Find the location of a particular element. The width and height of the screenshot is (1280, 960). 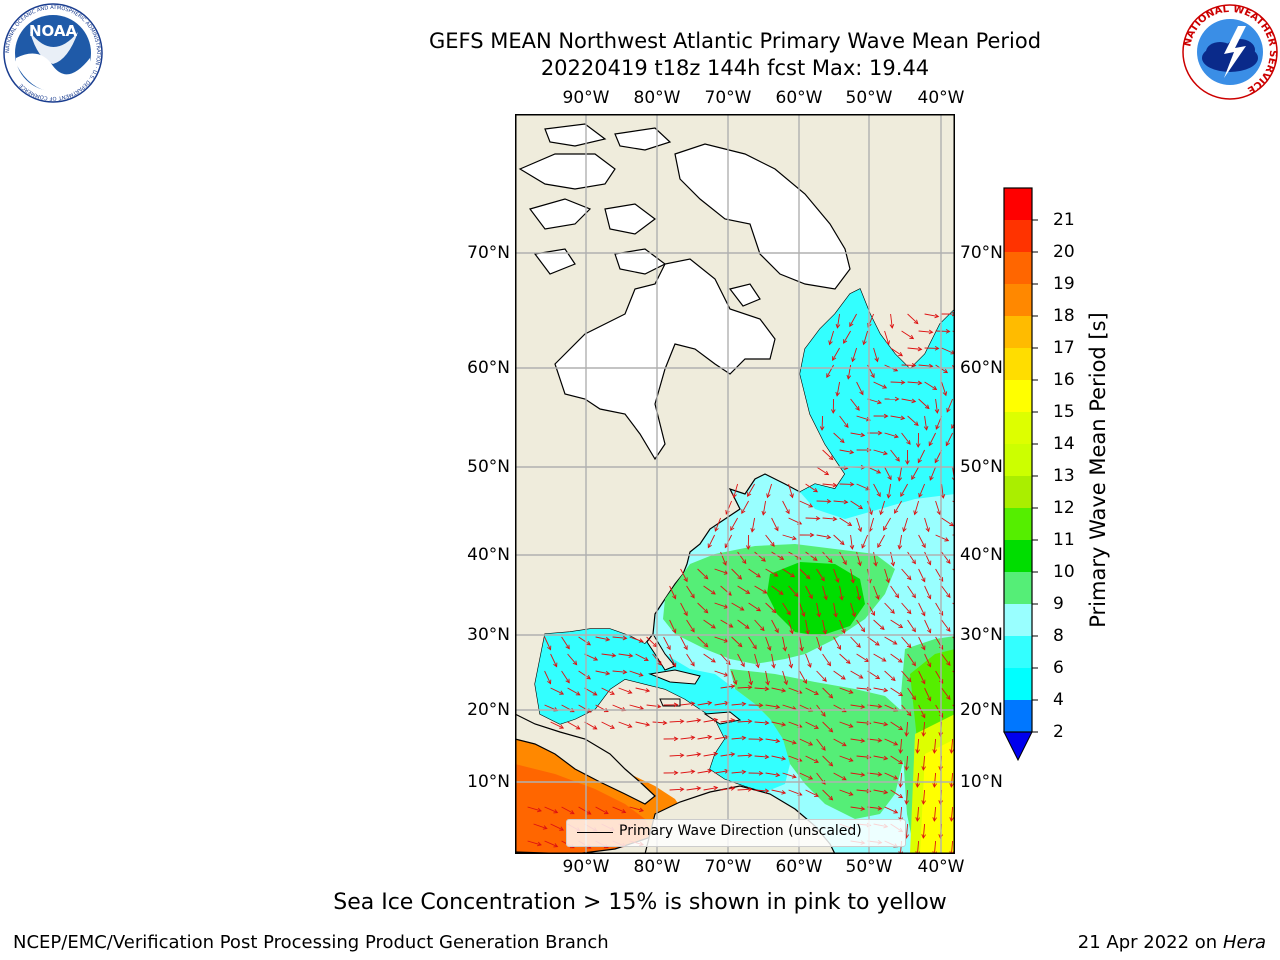

colorbar-tick-label: 8 is located at coordinates (1058, 636).